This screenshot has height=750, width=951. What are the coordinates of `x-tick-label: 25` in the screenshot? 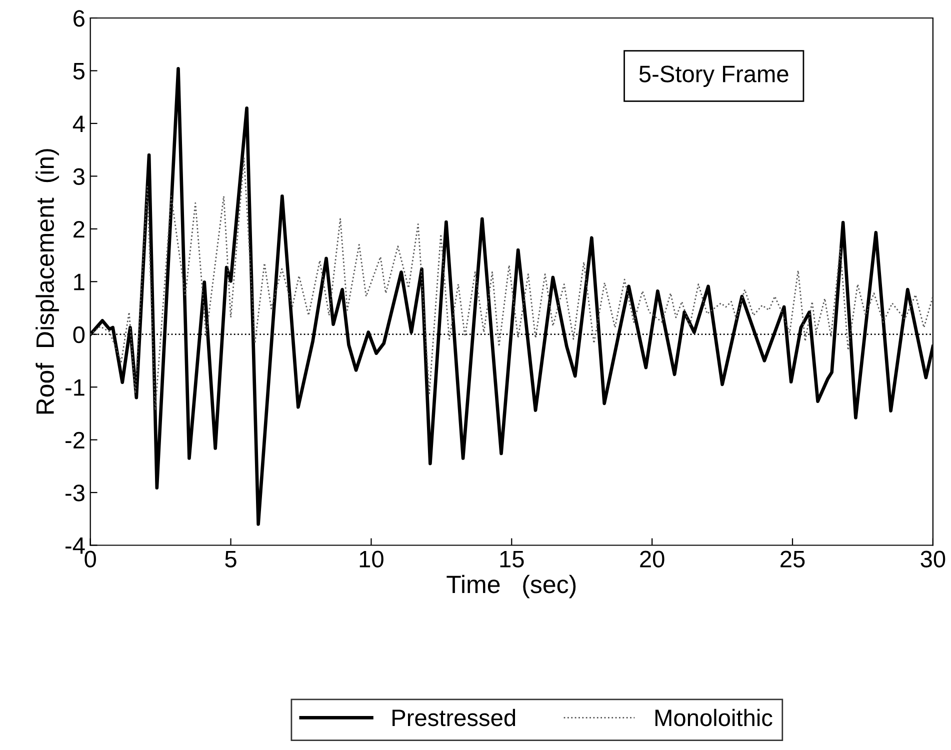 It's located at (792, 559).